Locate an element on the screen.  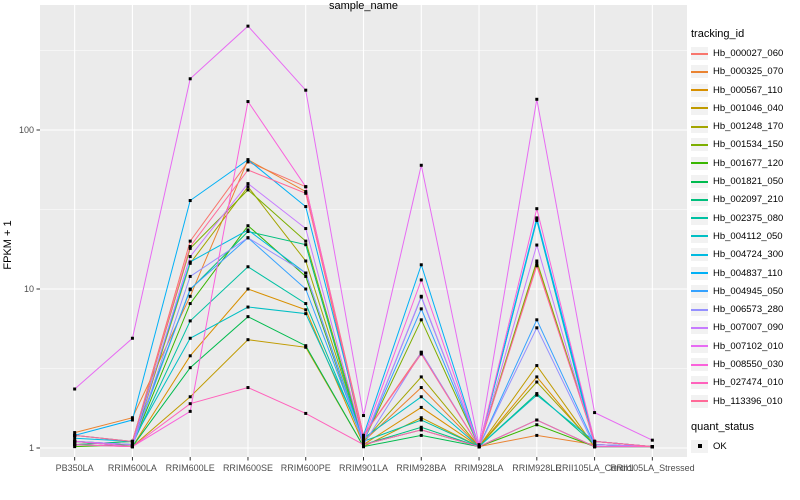
x-tick-label: RRIM600LE is located at coordinates (190, 468).